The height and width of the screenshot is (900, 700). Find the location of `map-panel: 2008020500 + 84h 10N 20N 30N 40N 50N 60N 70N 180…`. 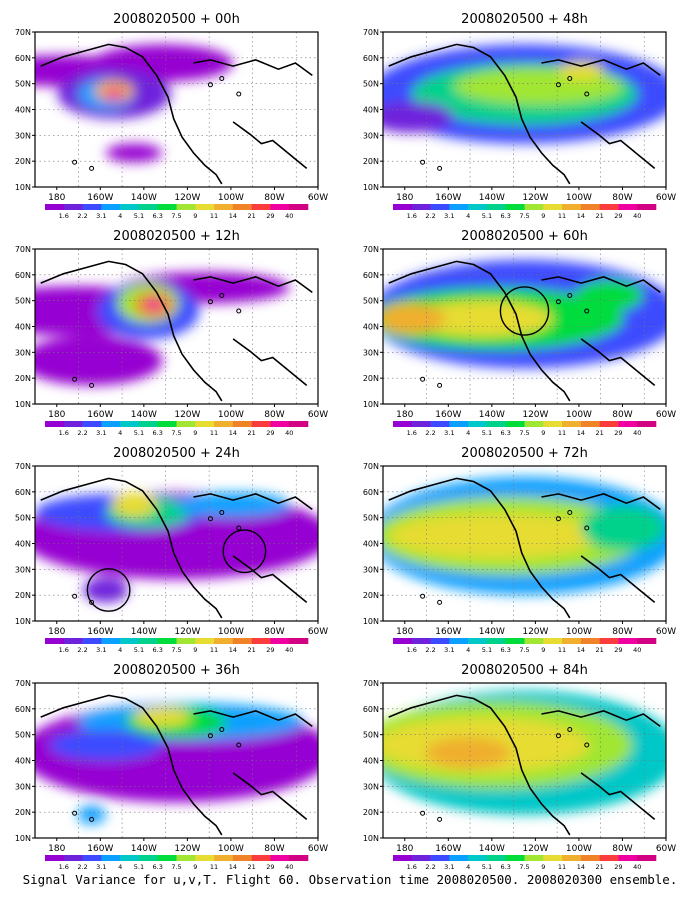

map-panel: 2008020500 + 84h 10N 20N 30N 40N 50N 60N 70N 180… is located at coordinates (519, 767).